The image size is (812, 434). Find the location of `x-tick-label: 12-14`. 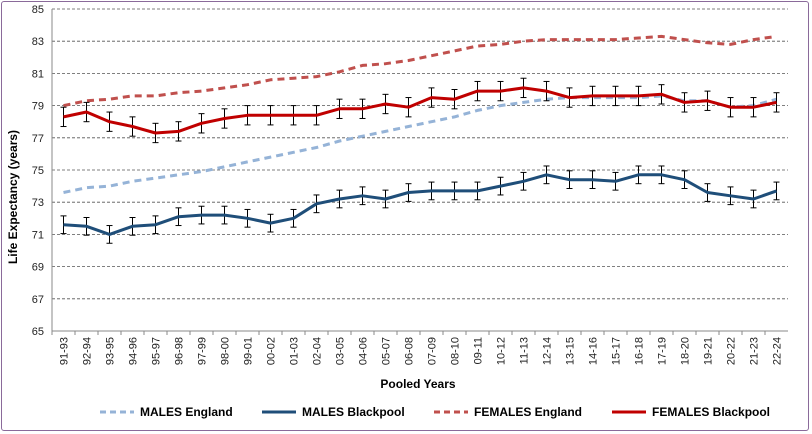

x-tick-label: 12-14 is located at coordinates (548, 351).